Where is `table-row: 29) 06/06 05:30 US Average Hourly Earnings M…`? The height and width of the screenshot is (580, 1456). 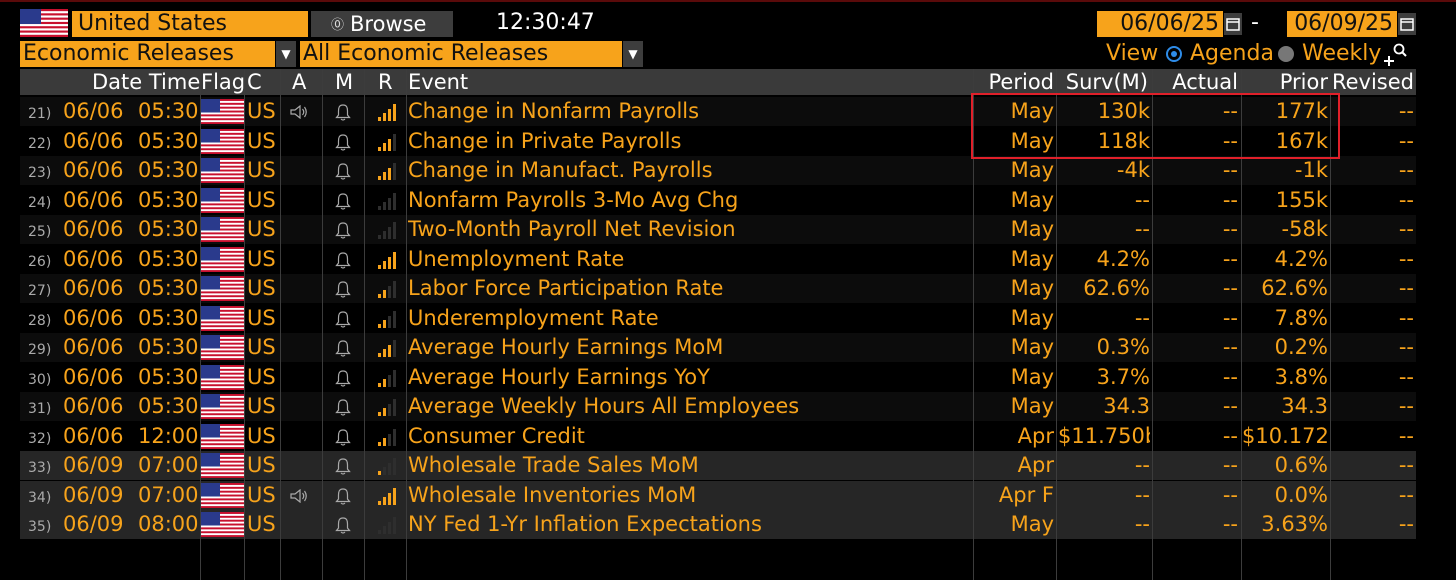 table-row: 29) 06/06 05:30 US Average Hourly Earnings M… is located at coordinates (718, 347).